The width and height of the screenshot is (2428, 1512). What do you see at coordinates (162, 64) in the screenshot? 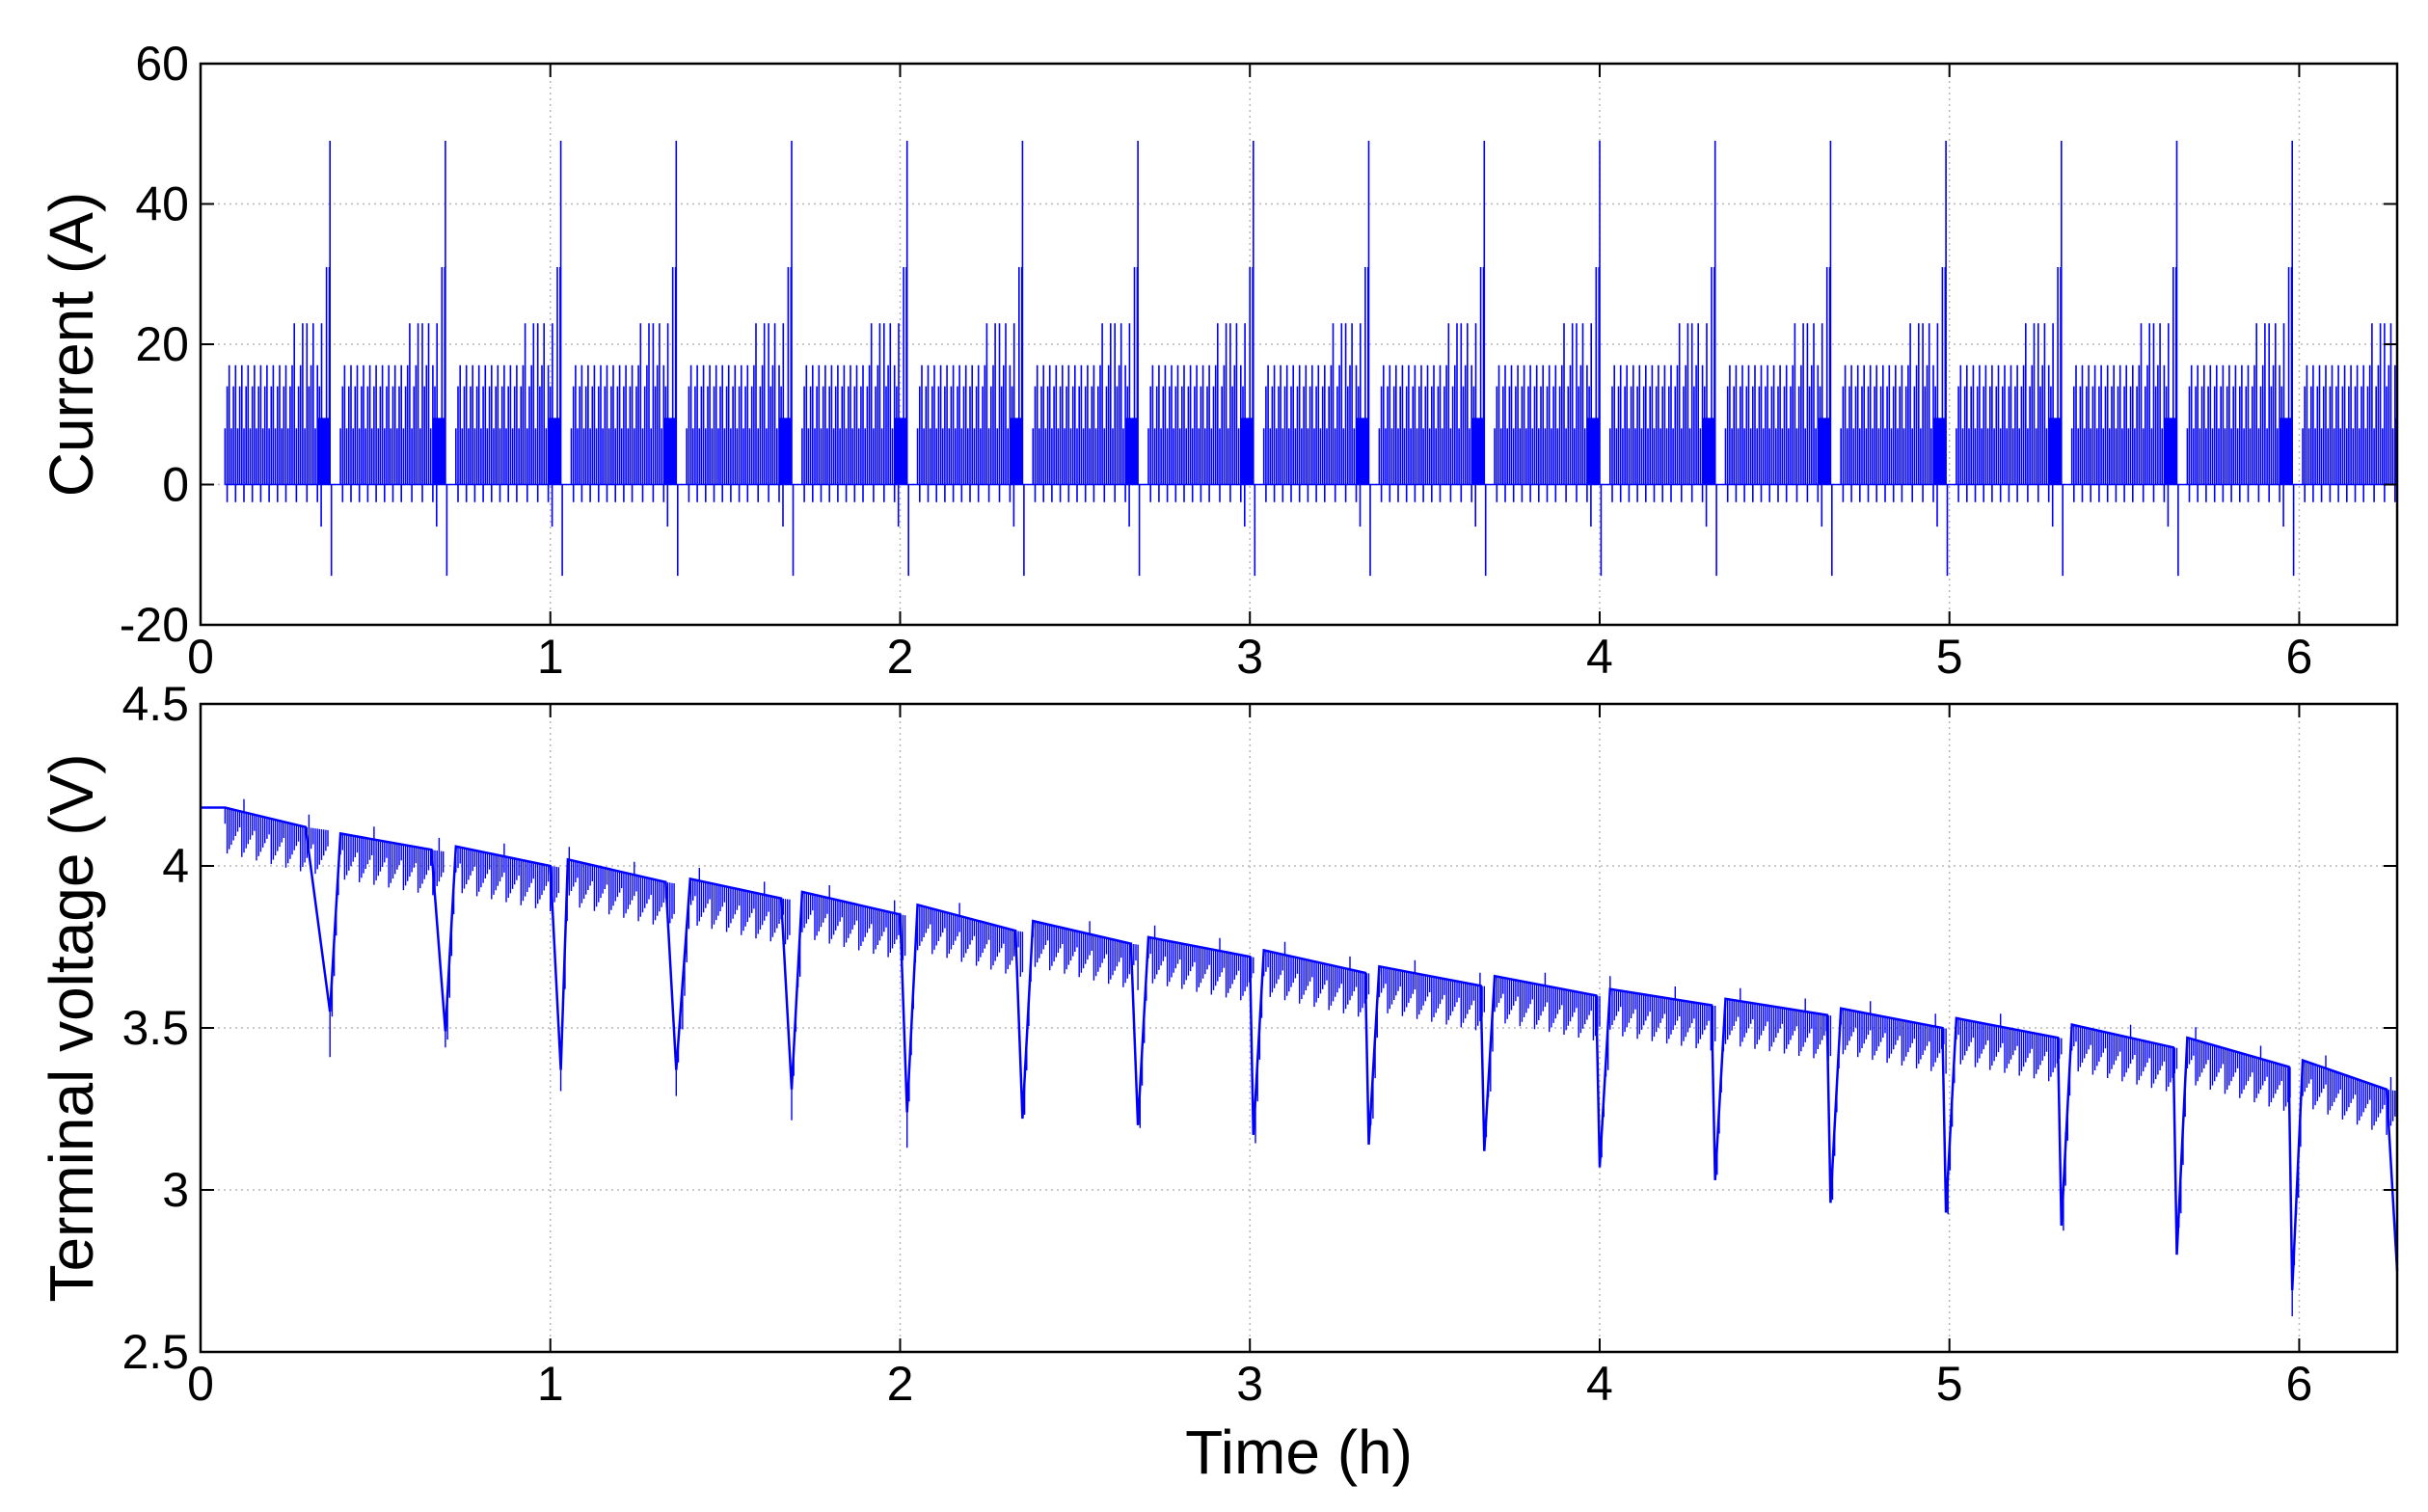
I see `current-y-tick-label: 60` at bounding box center [162, 64].